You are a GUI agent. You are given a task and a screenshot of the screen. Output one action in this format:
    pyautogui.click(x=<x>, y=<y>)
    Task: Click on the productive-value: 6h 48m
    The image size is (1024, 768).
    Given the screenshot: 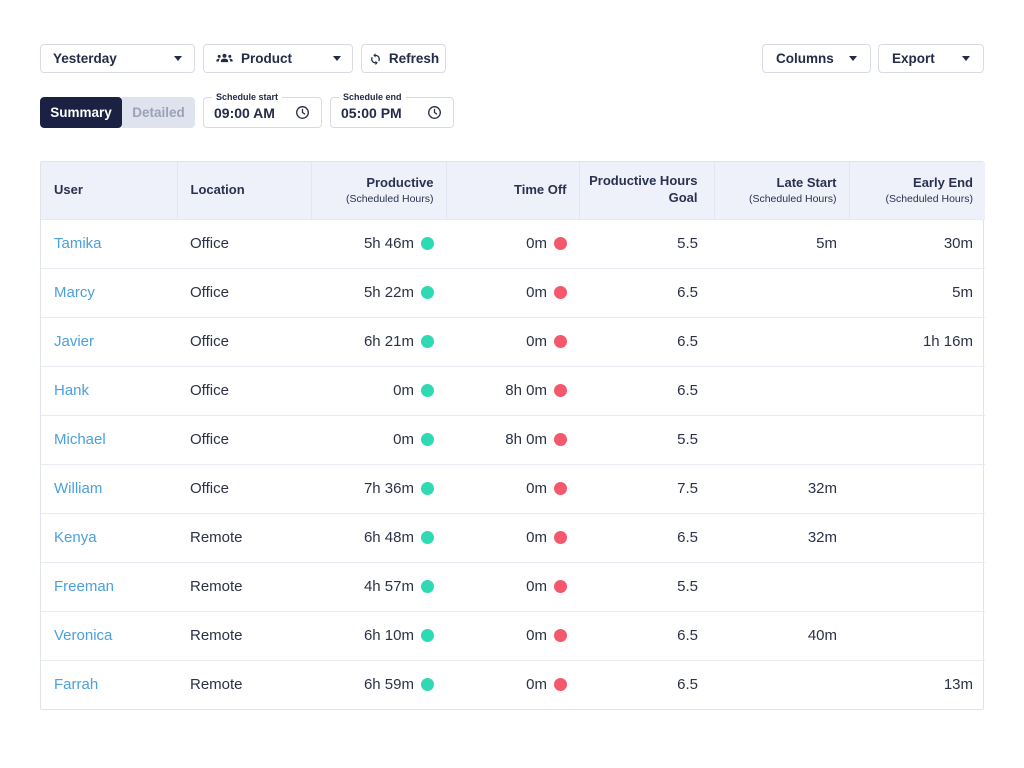 What is the action you would take?
    pyautogui.click(x=388, y=537)
    